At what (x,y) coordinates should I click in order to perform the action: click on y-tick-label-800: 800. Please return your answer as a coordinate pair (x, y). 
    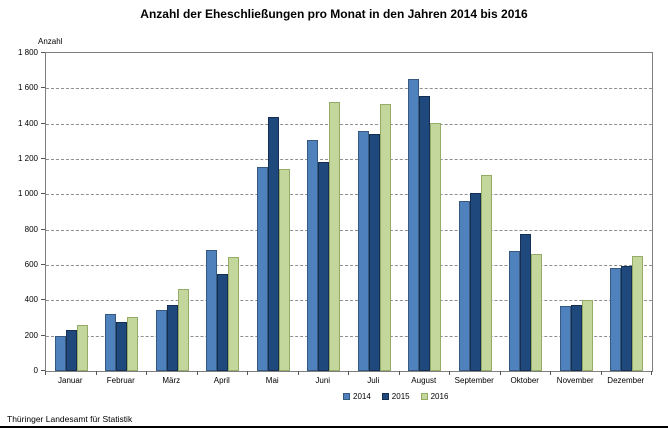
    Looking at the image, I should click on (31, 229).